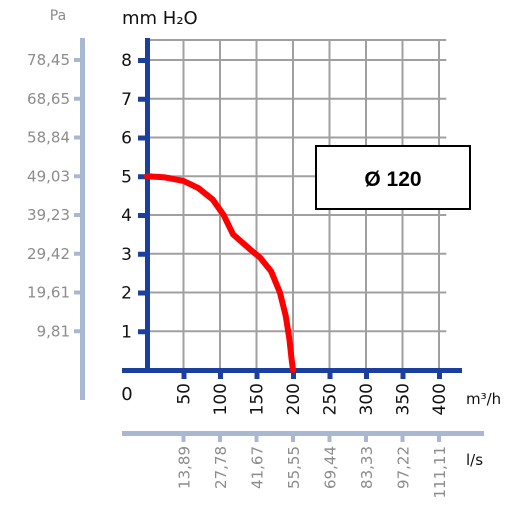 Image resolution: width=522 pixels, height=523 pixels. I want to click on y-secondary-tick-label: 78,45, so click(48, 60).